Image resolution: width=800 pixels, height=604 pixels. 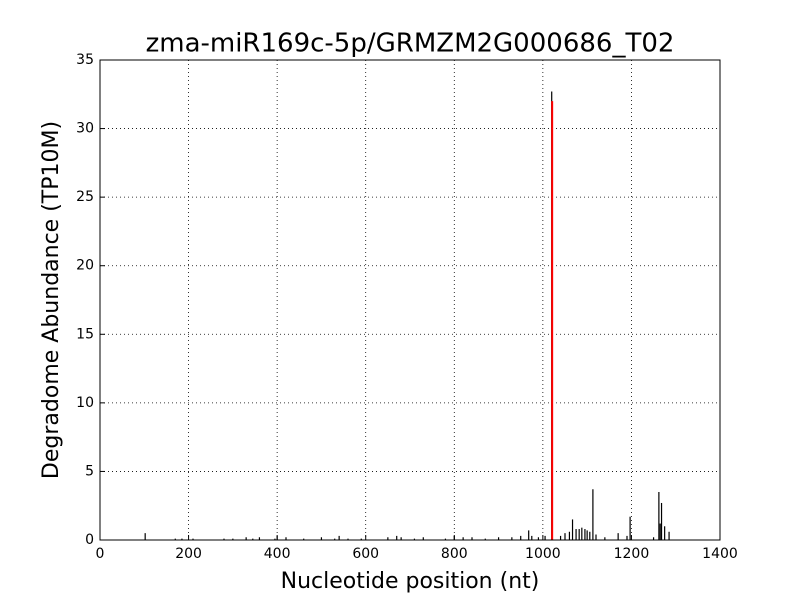 I want to click on chart-title: zma-miR169c-5p/GRMZM2G000686_T02, so click(x=410, y=44).